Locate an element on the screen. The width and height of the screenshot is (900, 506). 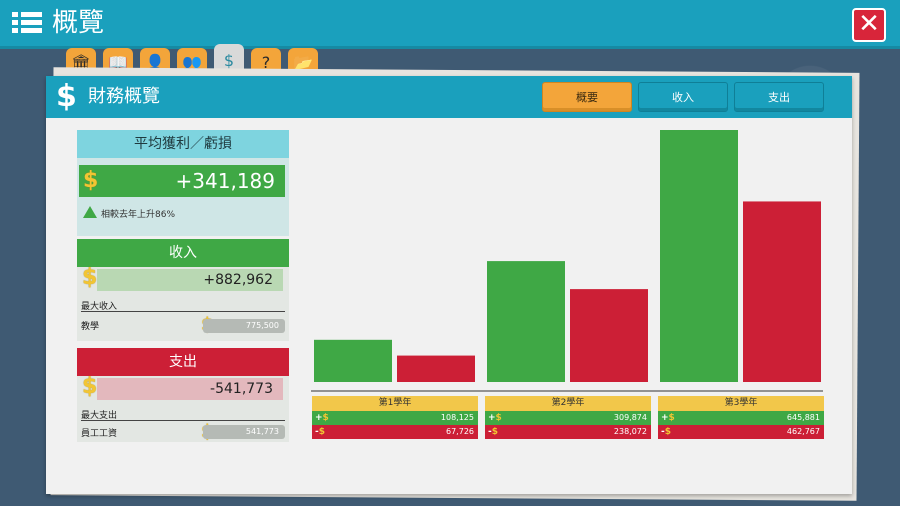
year-box-3: 第3學年 +$ 645,881 -$ 462,767 is located at coordinates (741, 417).